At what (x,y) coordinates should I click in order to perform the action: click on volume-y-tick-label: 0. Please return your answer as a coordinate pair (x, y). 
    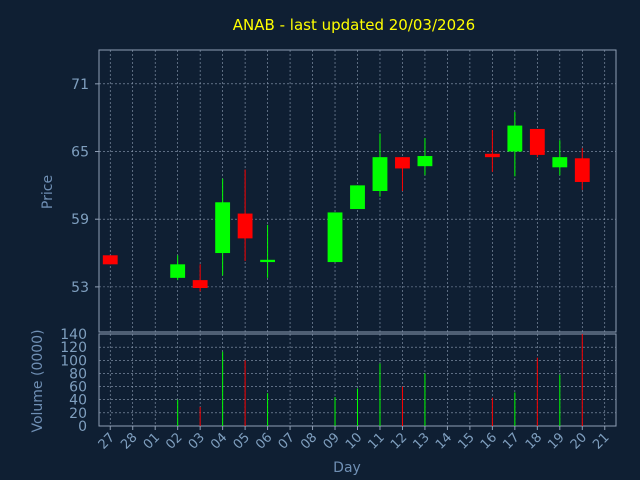
    Looking at the image, I should click on (82, 427).